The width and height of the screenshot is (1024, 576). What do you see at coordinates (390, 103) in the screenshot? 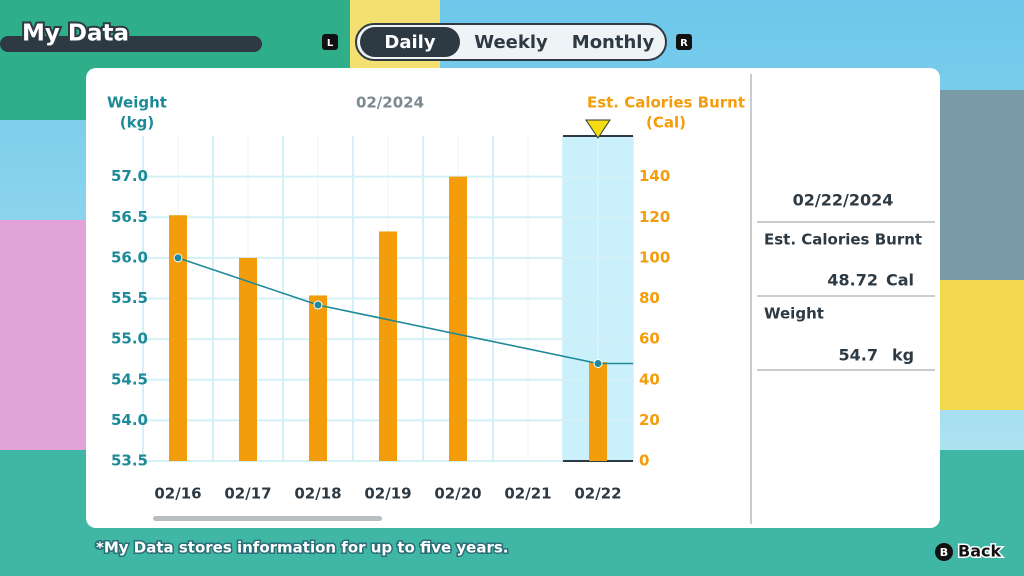
I see `chart-title: 02/2024` at bounding box center [390, 103].